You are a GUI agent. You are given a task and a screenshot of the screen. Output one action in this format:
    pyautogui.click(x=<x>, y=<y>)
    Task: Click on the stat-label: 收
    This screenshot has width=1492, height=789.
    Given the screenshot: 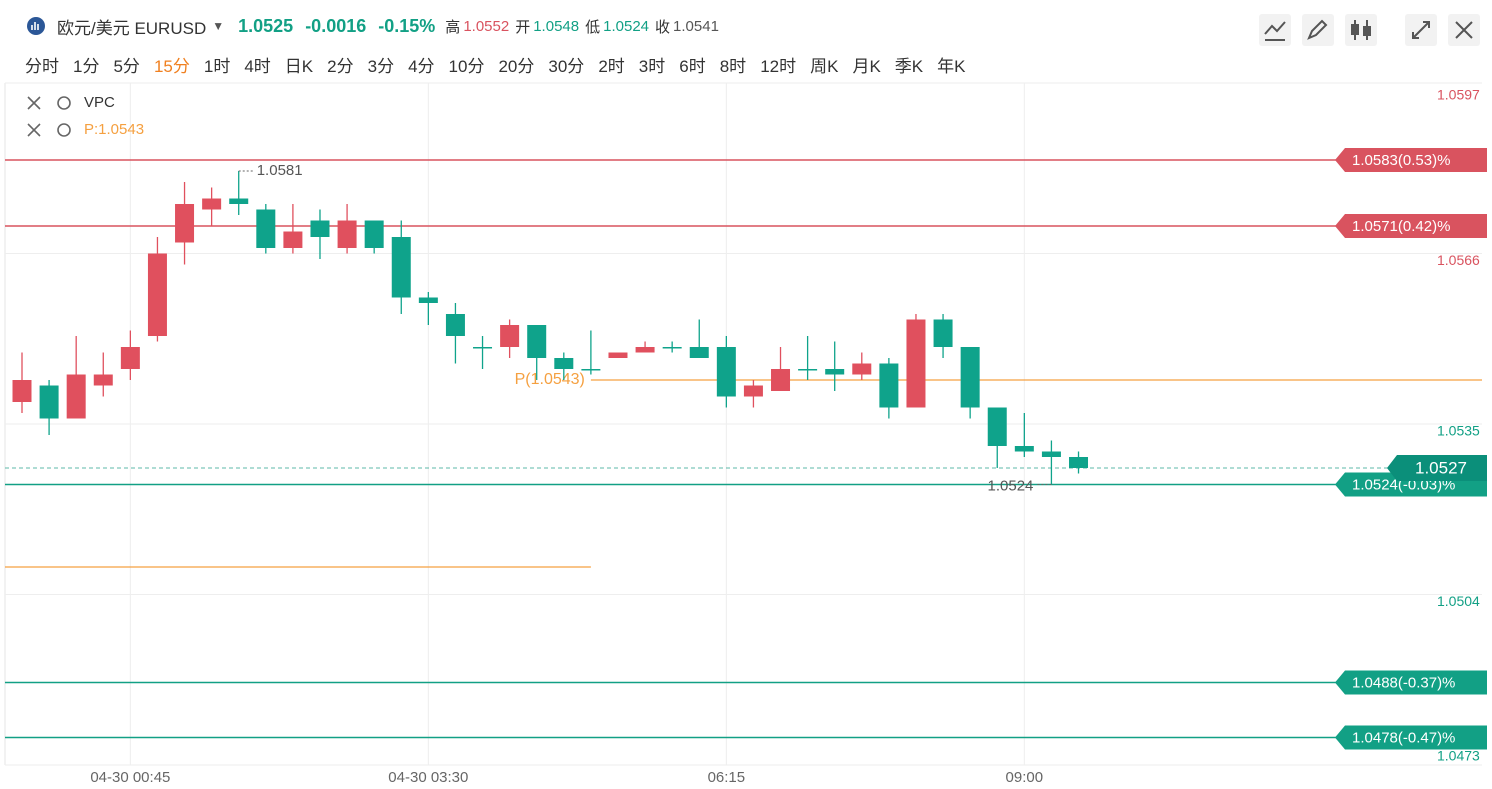 What is the action you would take?
    pyautogui.click(x=663, y=27)
    